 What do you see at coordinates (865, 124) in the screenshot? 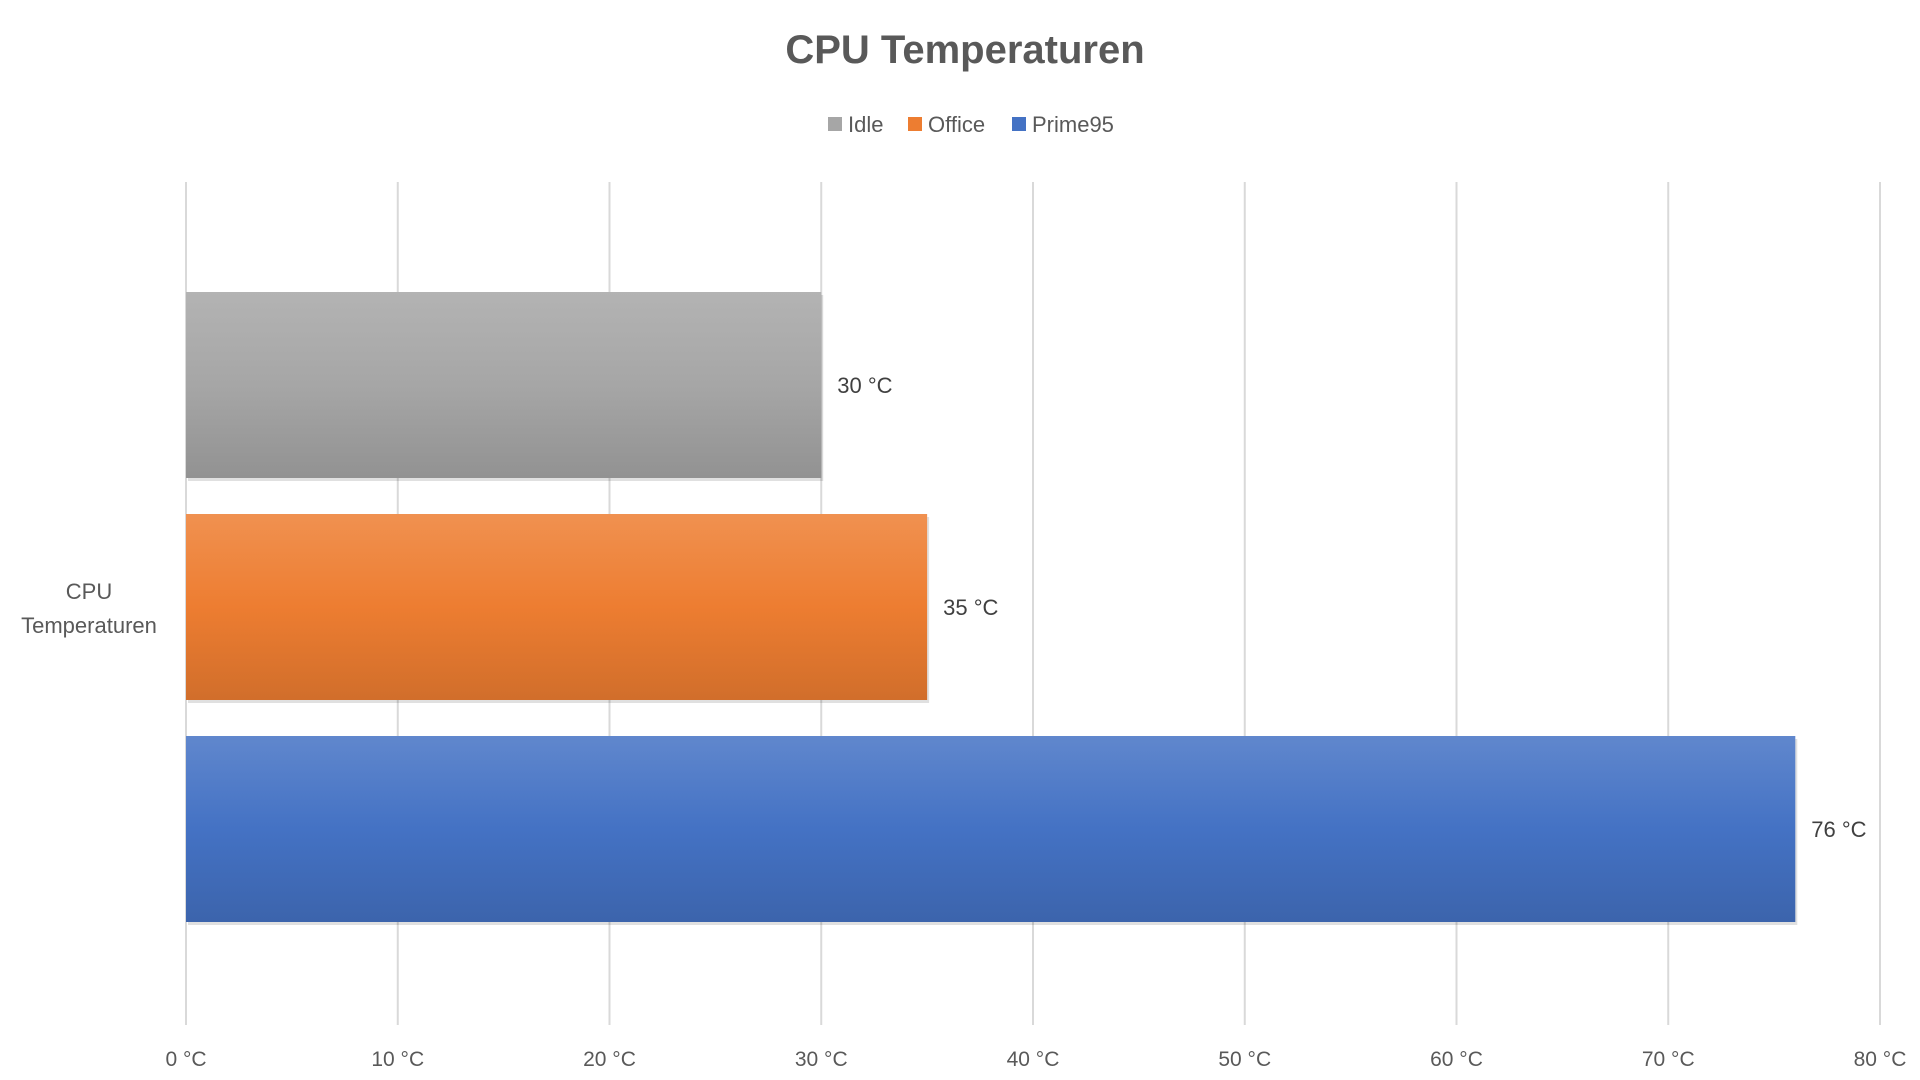
I see `legend-label-idle: Idle` at bounding box center [865, 124].